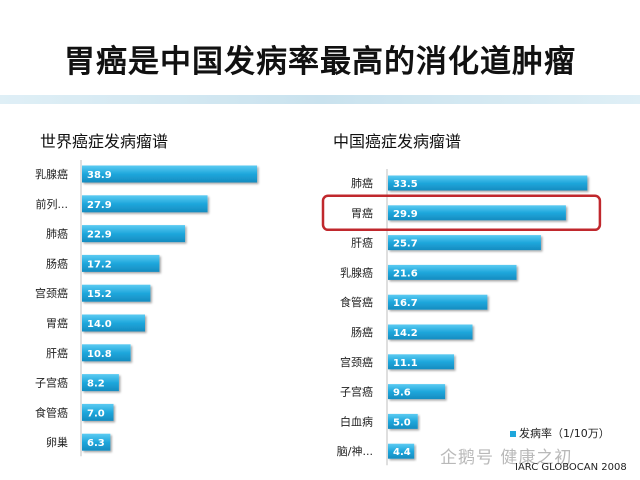 The width and height of the screenshot is (640, 480). I want to click on china-chart-title: 中国癌症发病瘤谱, so click(397, 141).